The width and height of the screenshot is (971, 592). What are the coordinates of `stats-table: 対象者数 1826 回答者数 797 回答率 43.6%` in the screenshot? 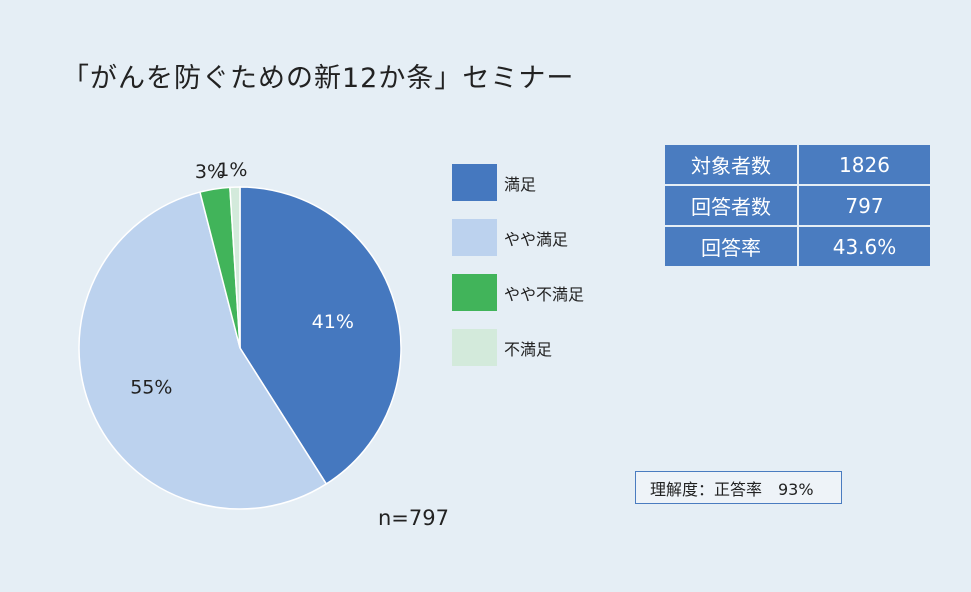 It's located at (797, 205).